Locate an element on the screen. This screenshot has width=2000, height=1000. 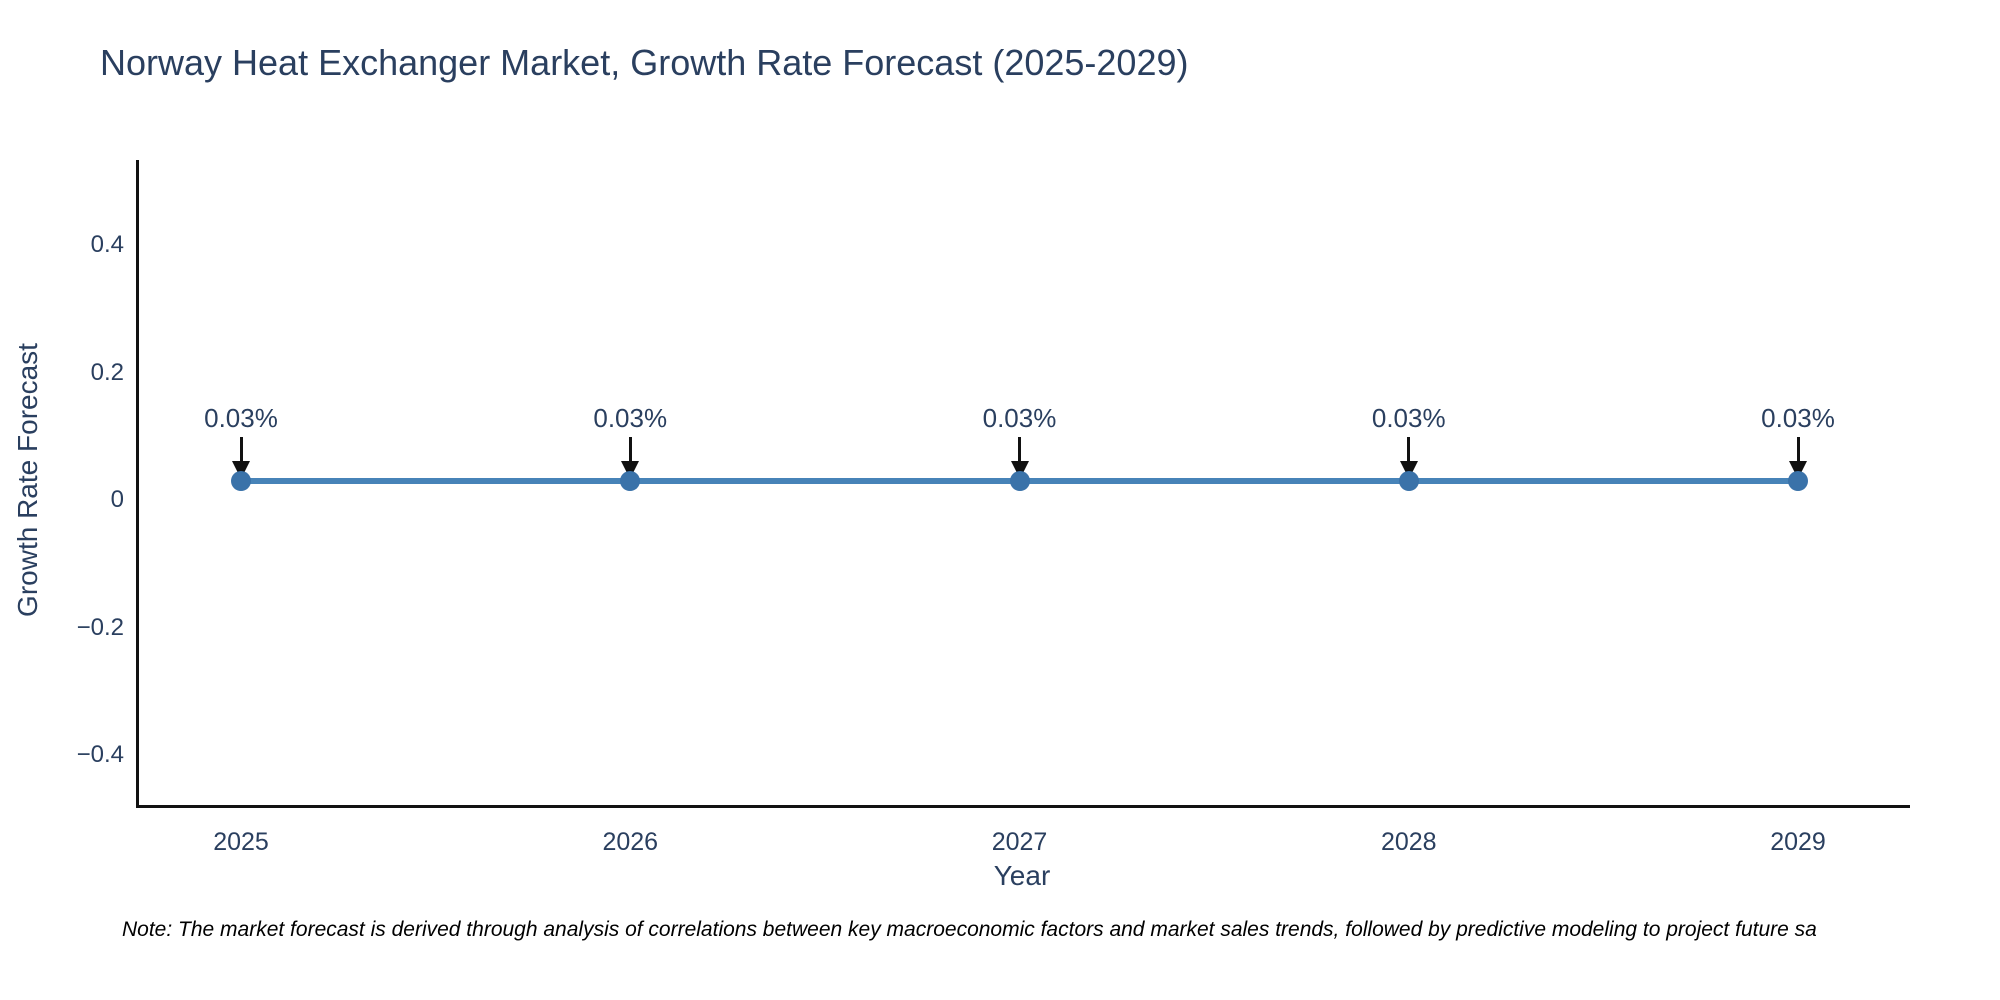
x-axis-tick-label: 2026 is located at coordinates (630, 842).